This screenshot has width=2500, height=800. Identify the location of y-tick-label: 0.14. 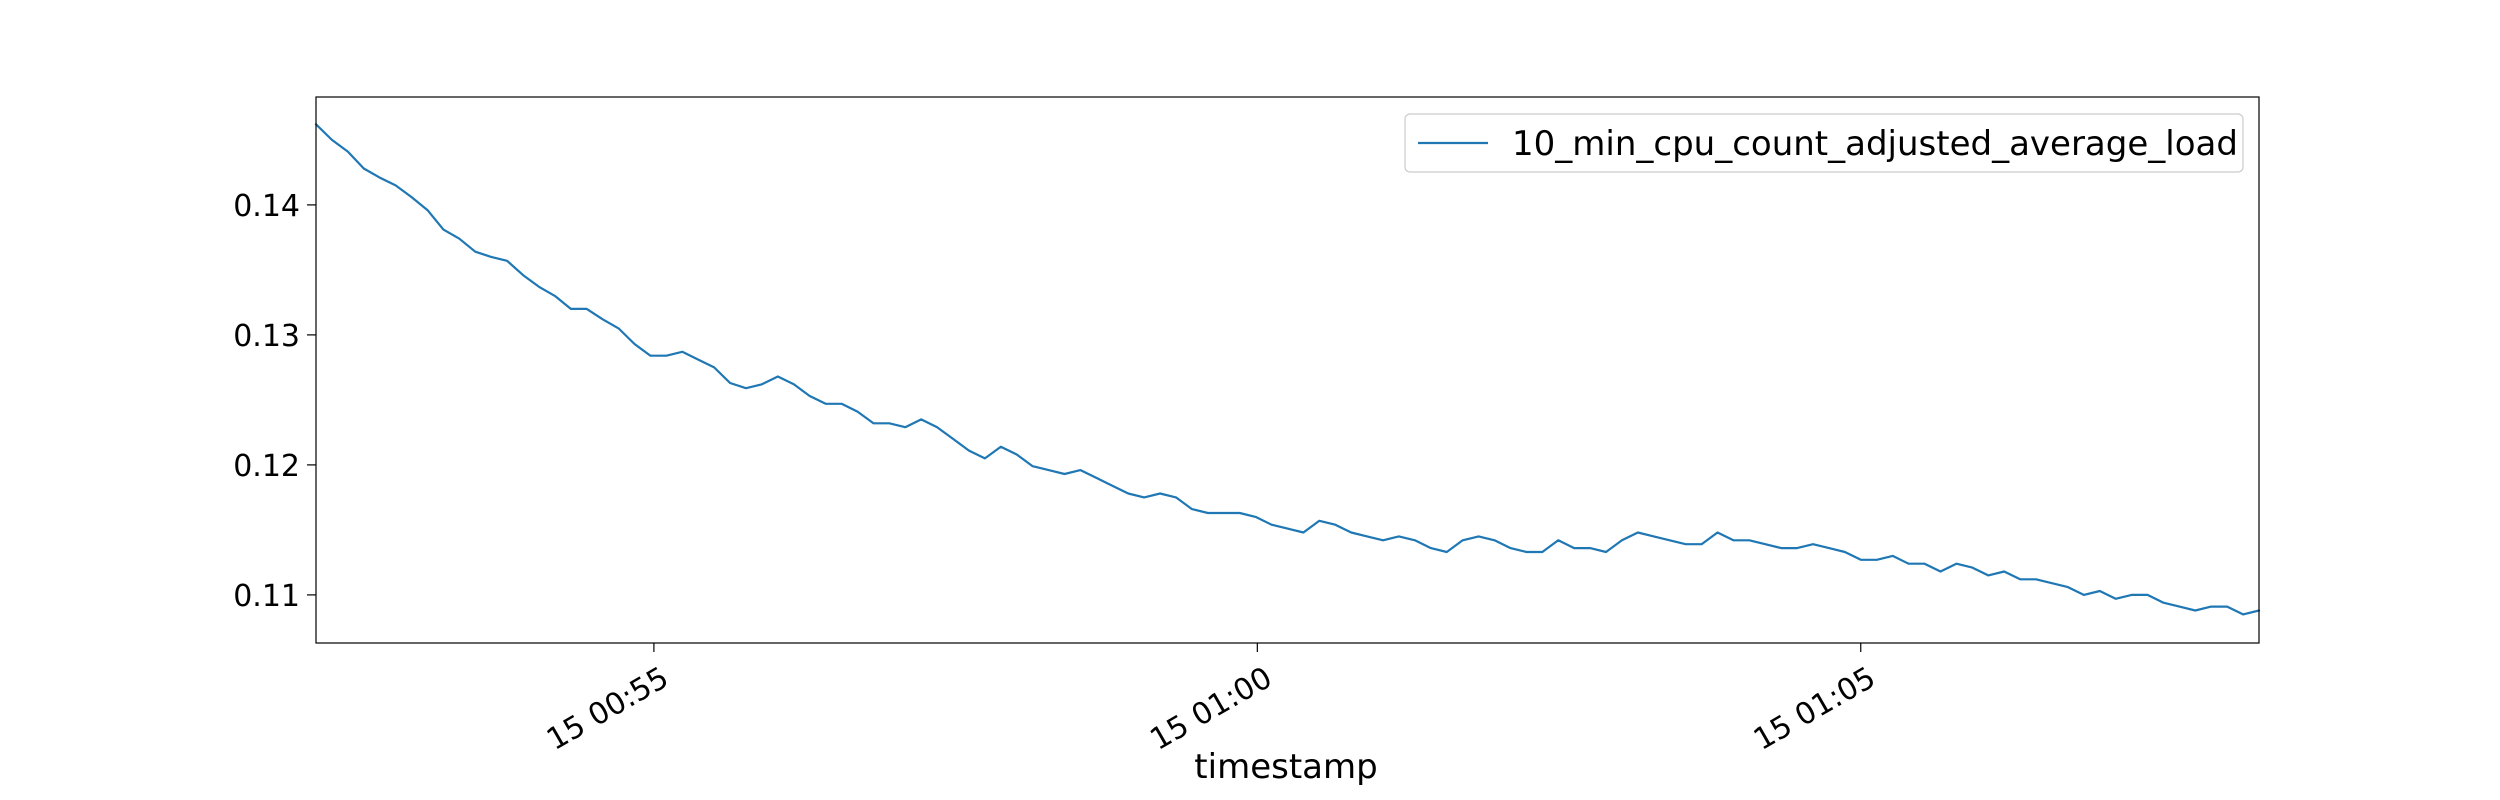
(266, 206).